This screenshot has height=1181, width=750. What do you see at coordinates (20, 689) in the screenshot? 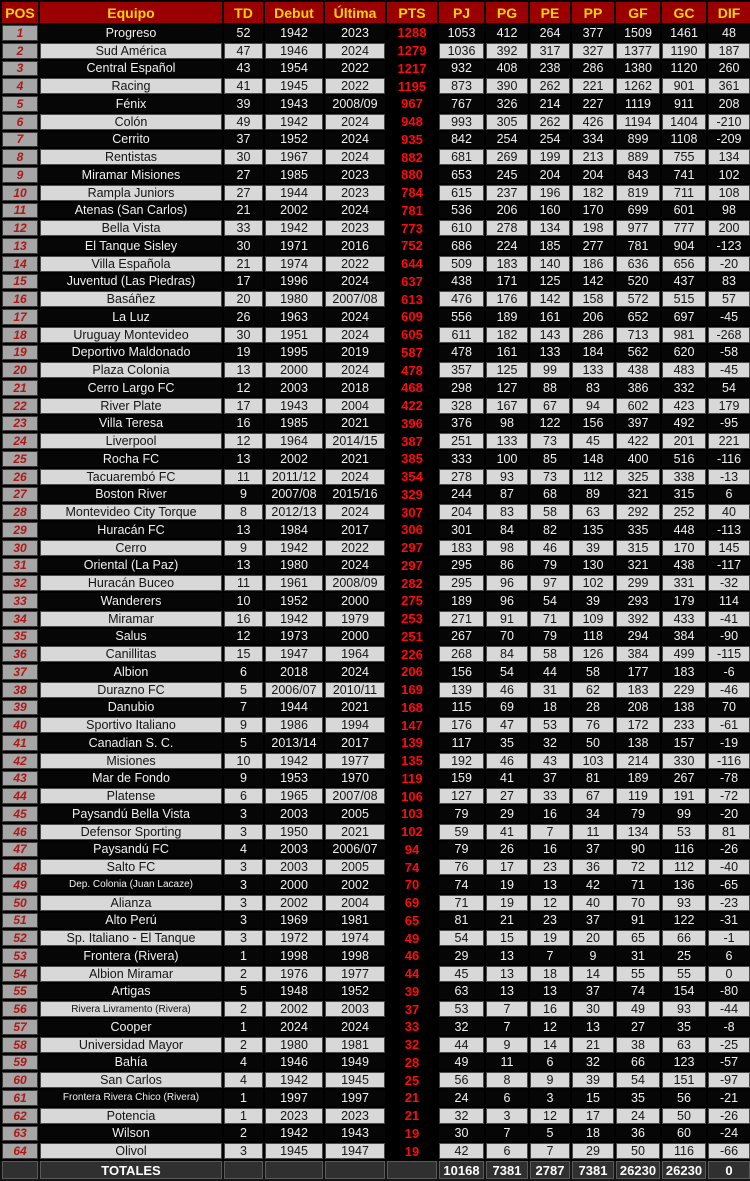
I see `cell-pos: 38` at bounding box center [20, 689].